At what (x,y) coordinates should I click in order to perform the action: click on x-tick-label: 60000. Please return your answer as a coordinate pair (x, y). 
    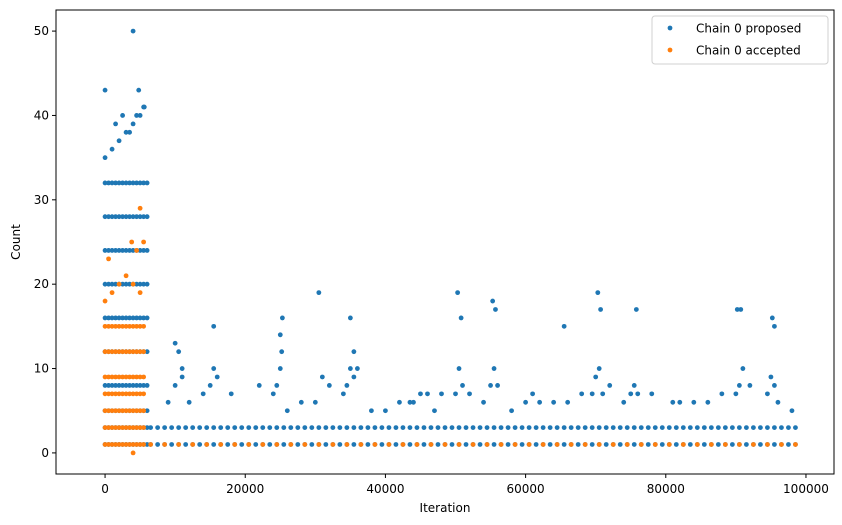
    Looking at the image, I should click on (526, 489).